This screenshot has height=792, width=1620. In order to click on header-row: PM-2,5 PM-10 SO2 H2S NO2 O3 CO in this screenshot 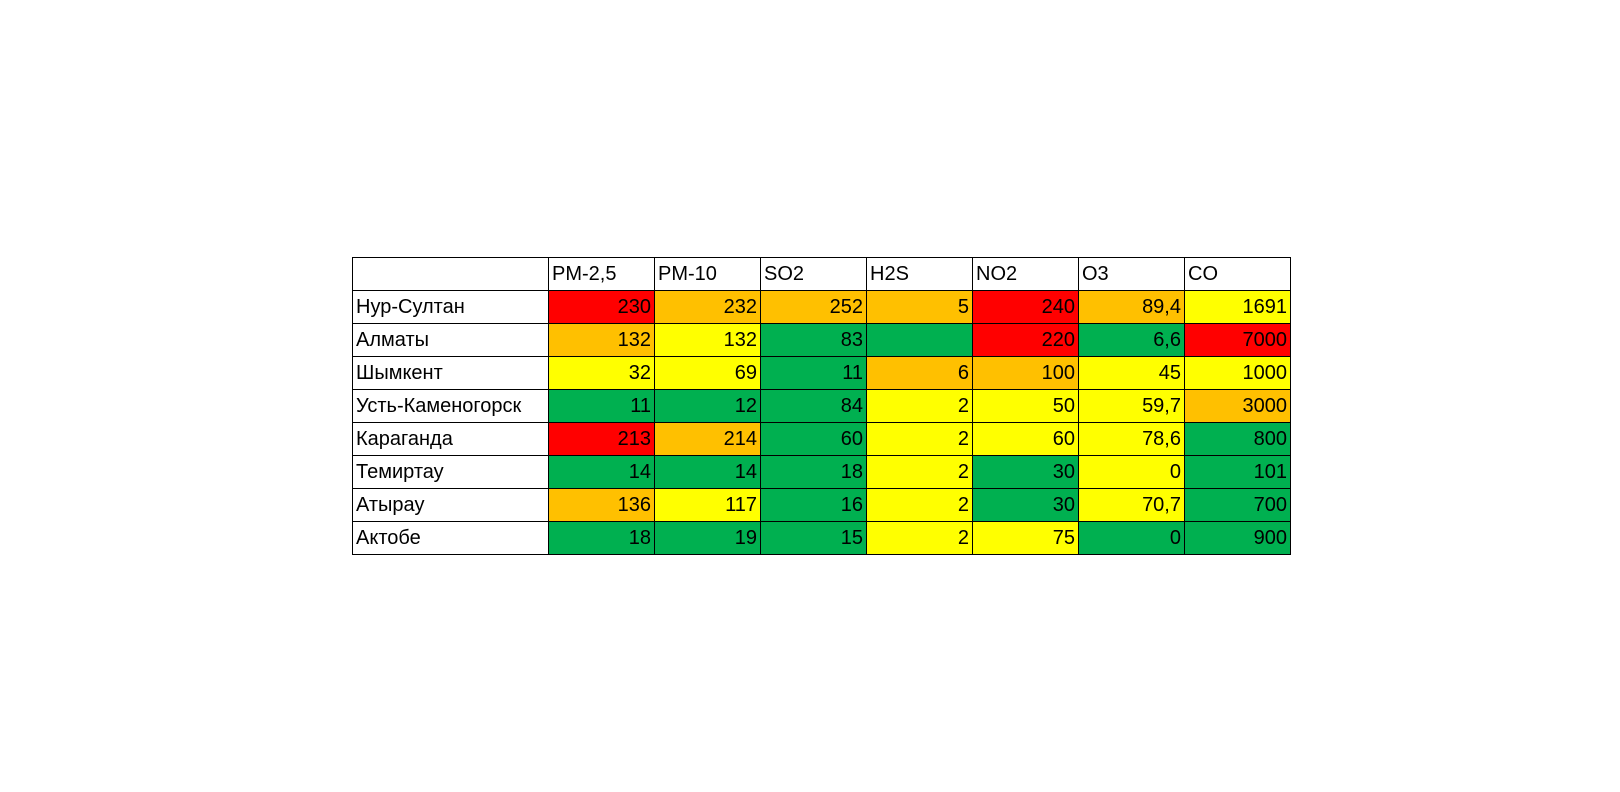, I will do `click(821, 274)`.